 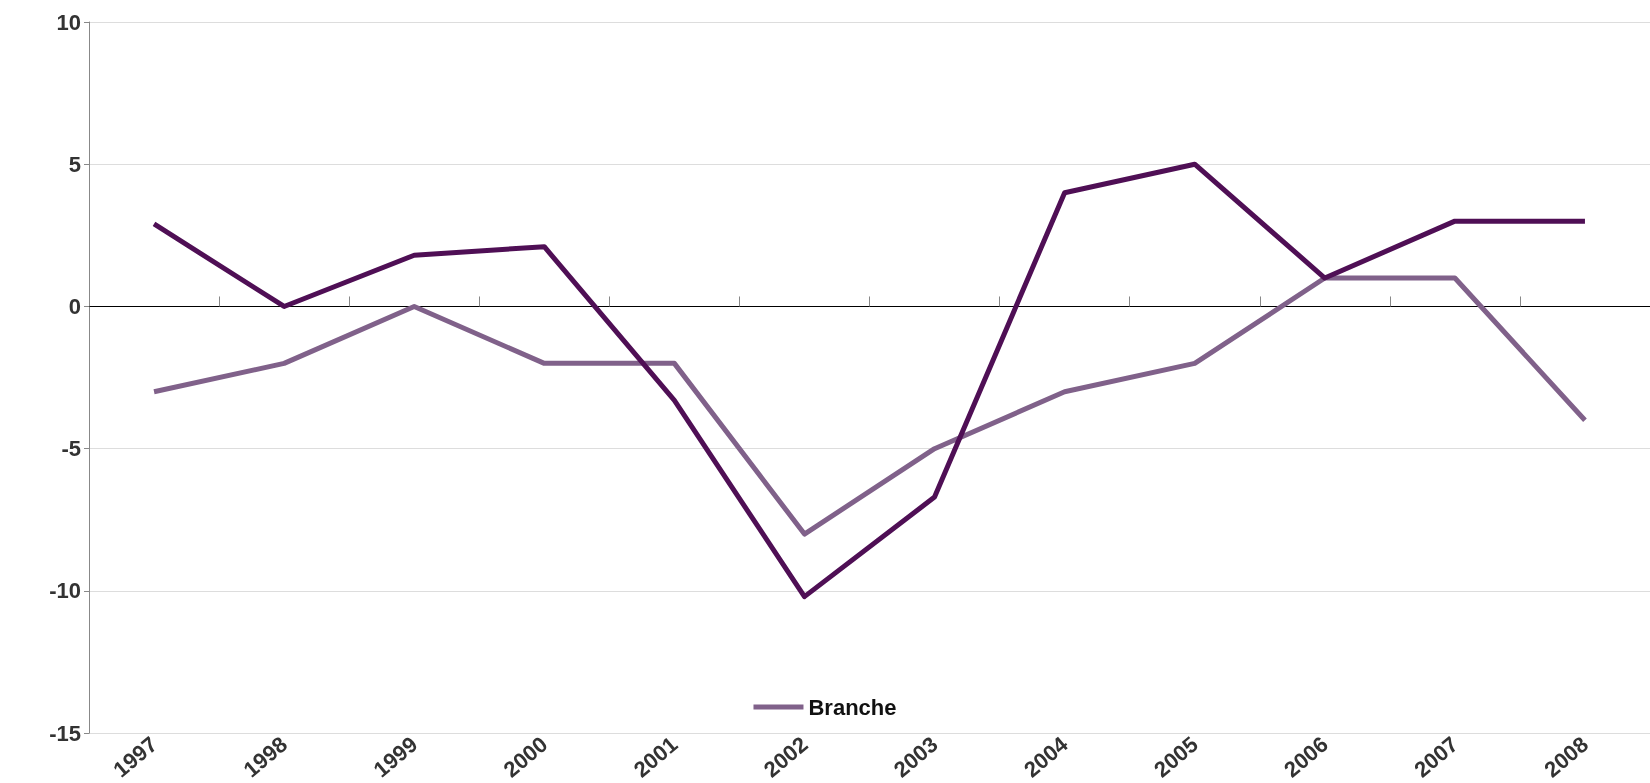 I want to click on y-tick-label: 0, so click(x=74, y=306).